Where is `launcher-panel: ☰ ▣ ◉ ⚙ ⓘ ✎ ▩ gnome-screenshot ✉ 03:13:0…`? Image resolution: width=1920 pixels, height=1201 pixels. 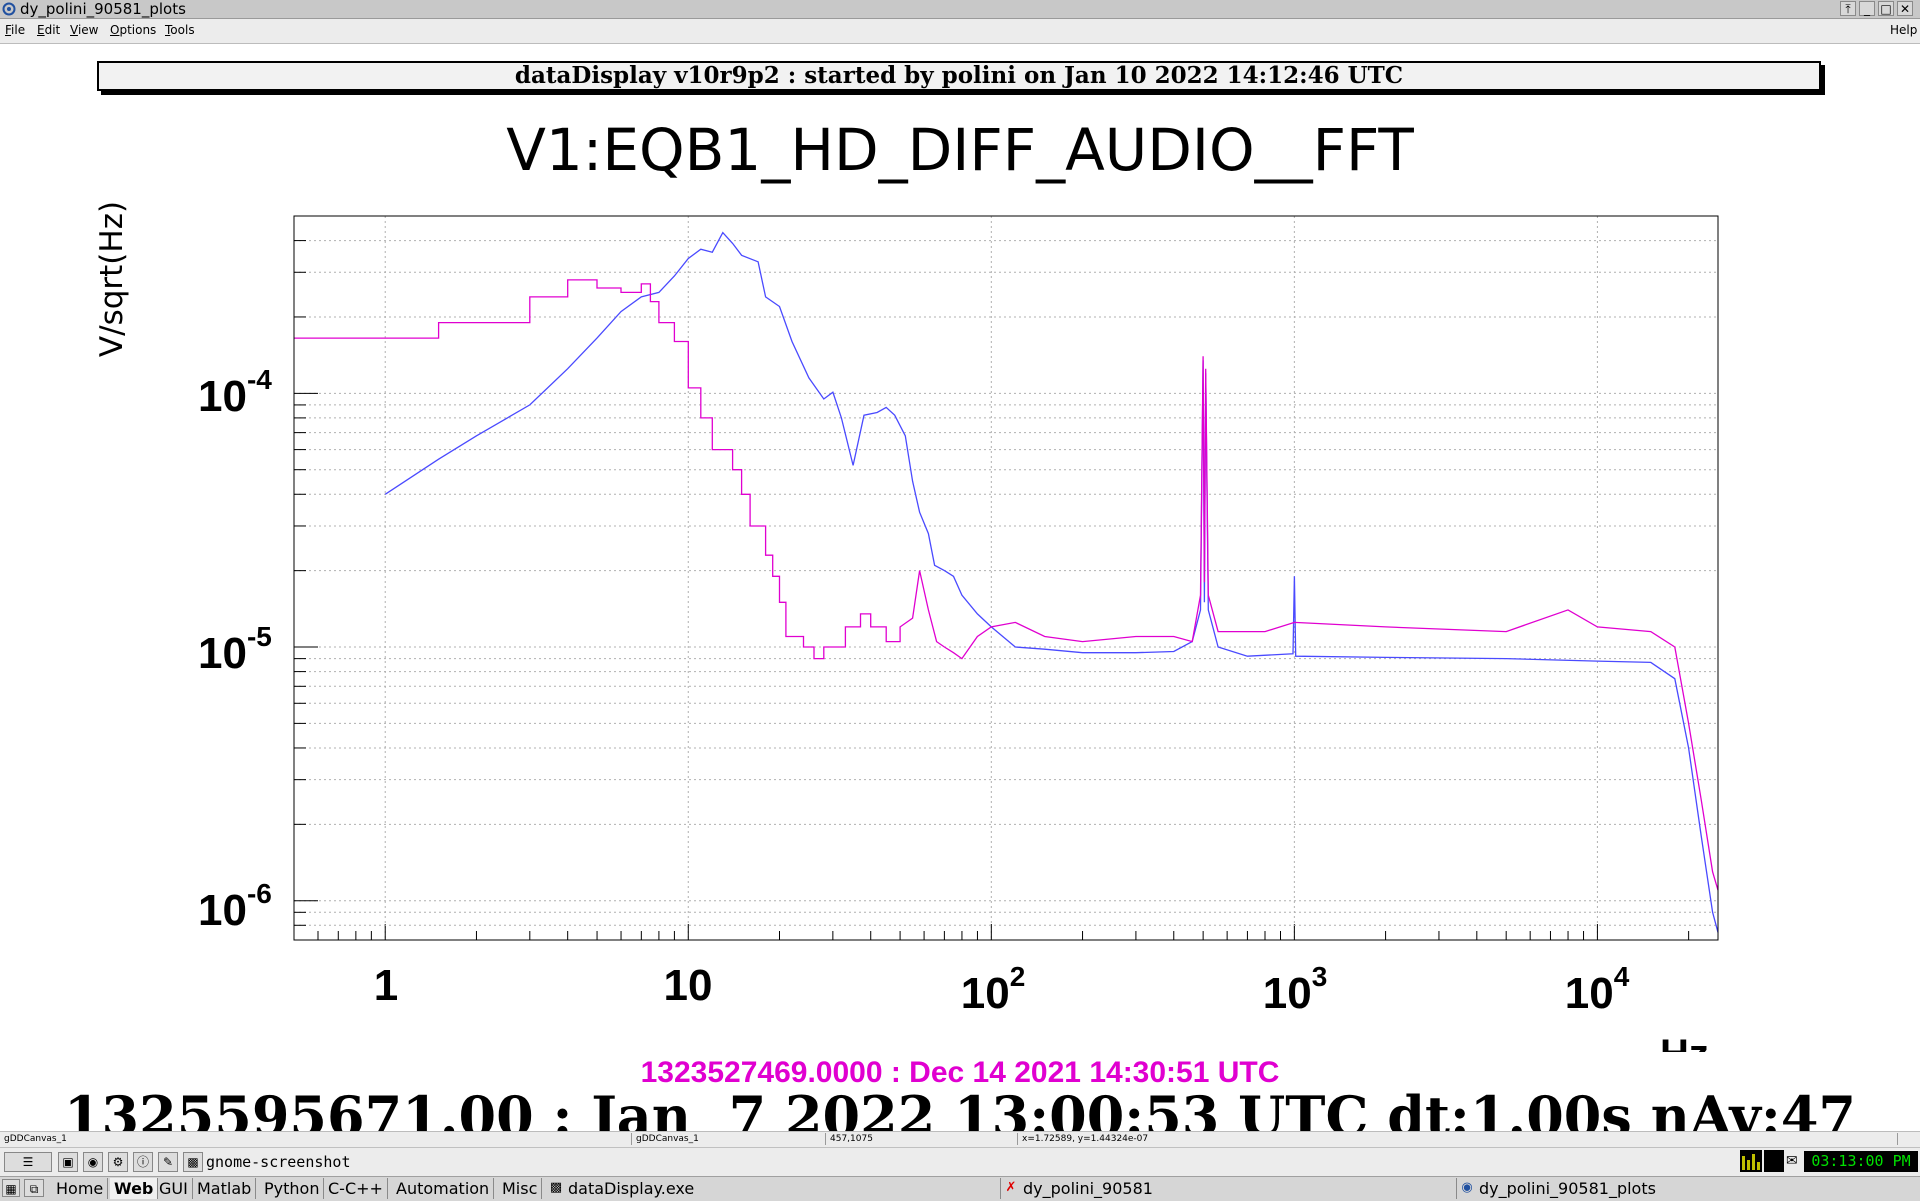
launcher-panel: ☰ ▣ ◉ ⚙ ⓘ ✎ ▩ gnome-screenshot ✉ 03:13:0… is located at coordinates (960, 1161).